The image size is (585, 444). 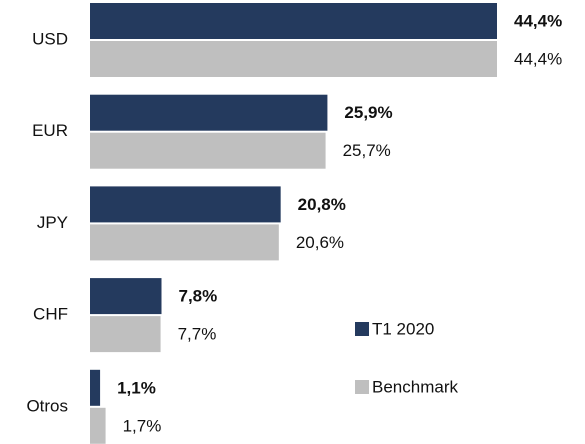 I want to click on value-label: 20,6%, so click(x=320, y=242).